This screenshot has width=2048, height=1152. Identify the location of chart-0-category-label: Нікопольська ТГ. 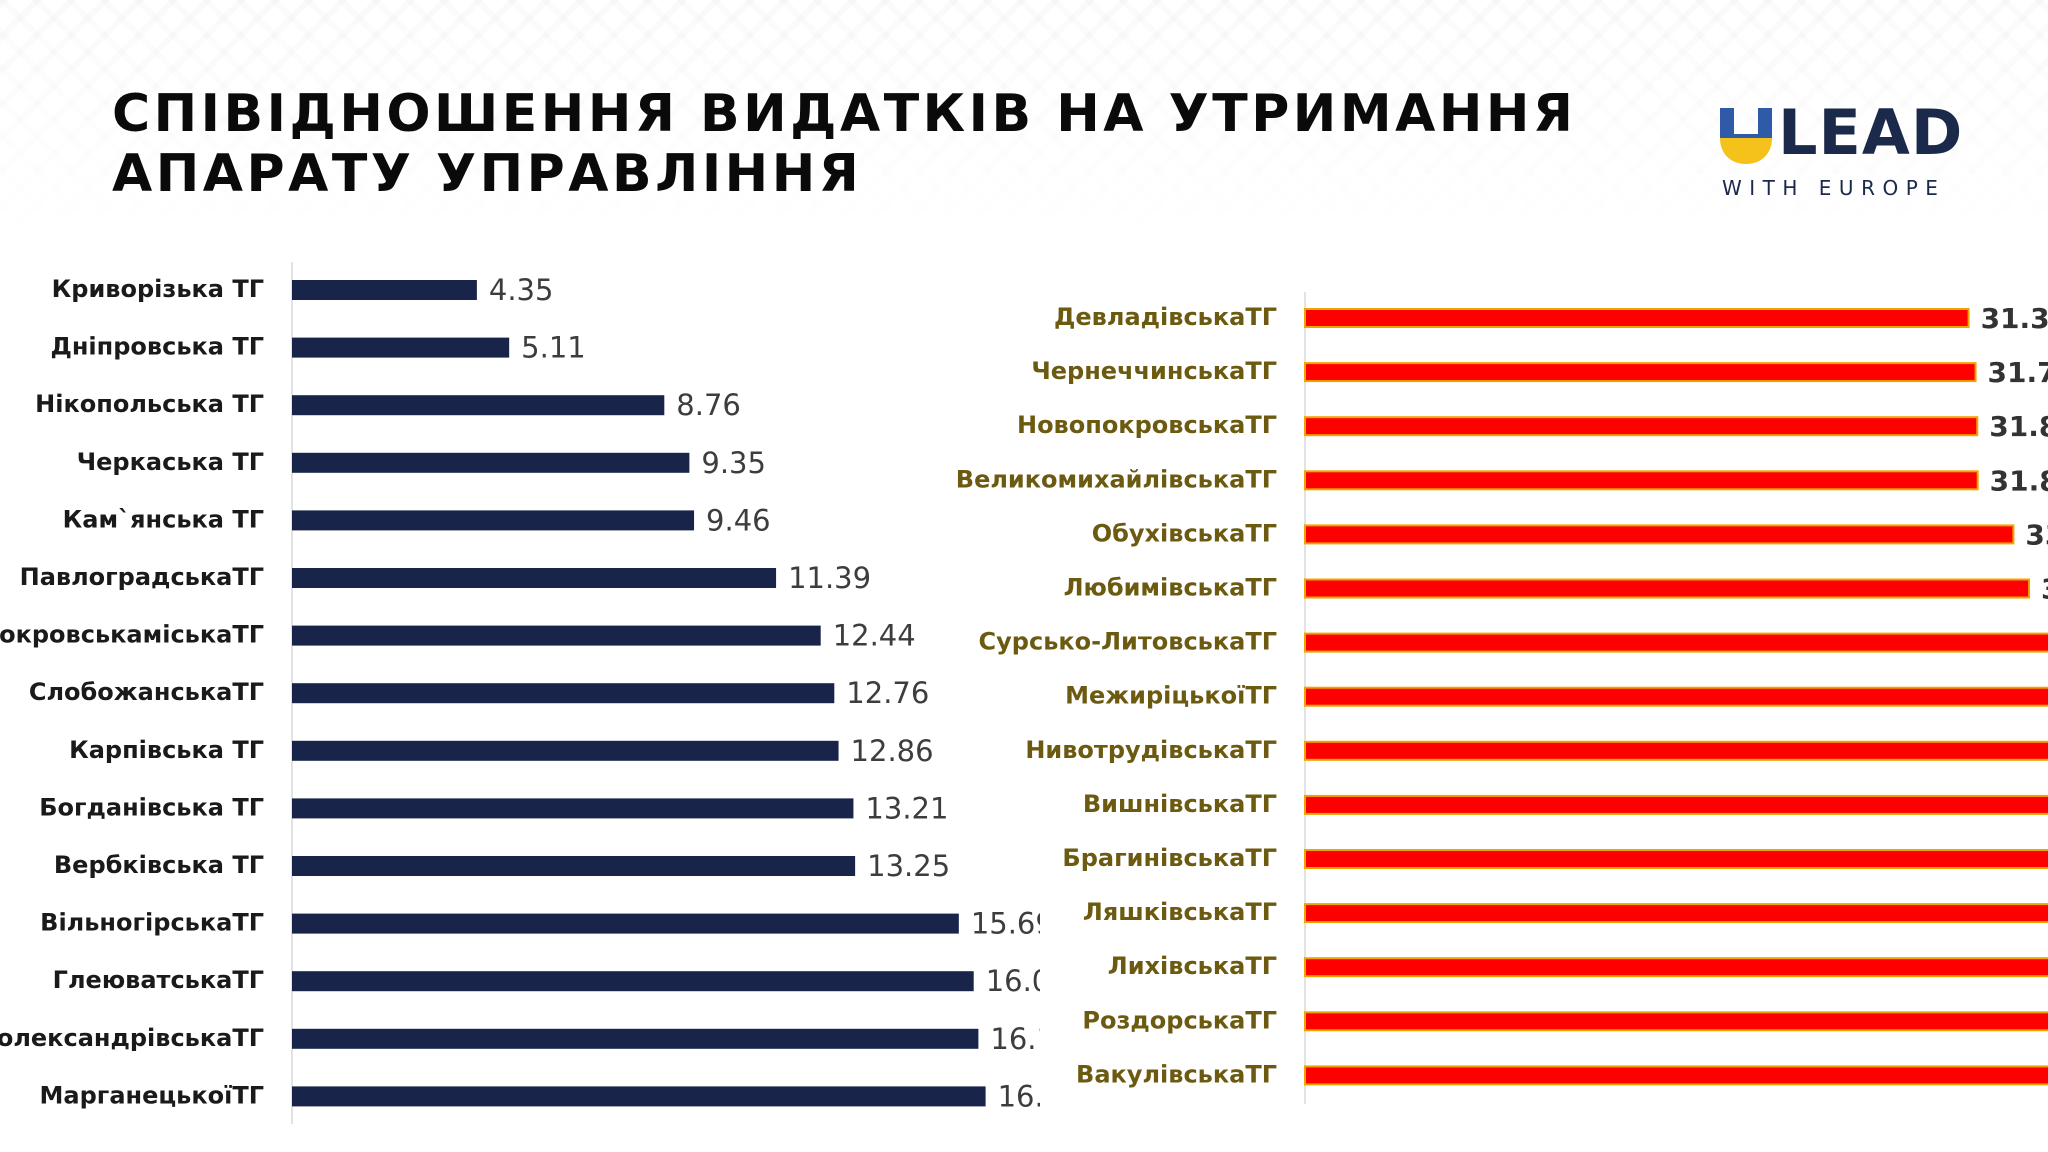
(149, 404).